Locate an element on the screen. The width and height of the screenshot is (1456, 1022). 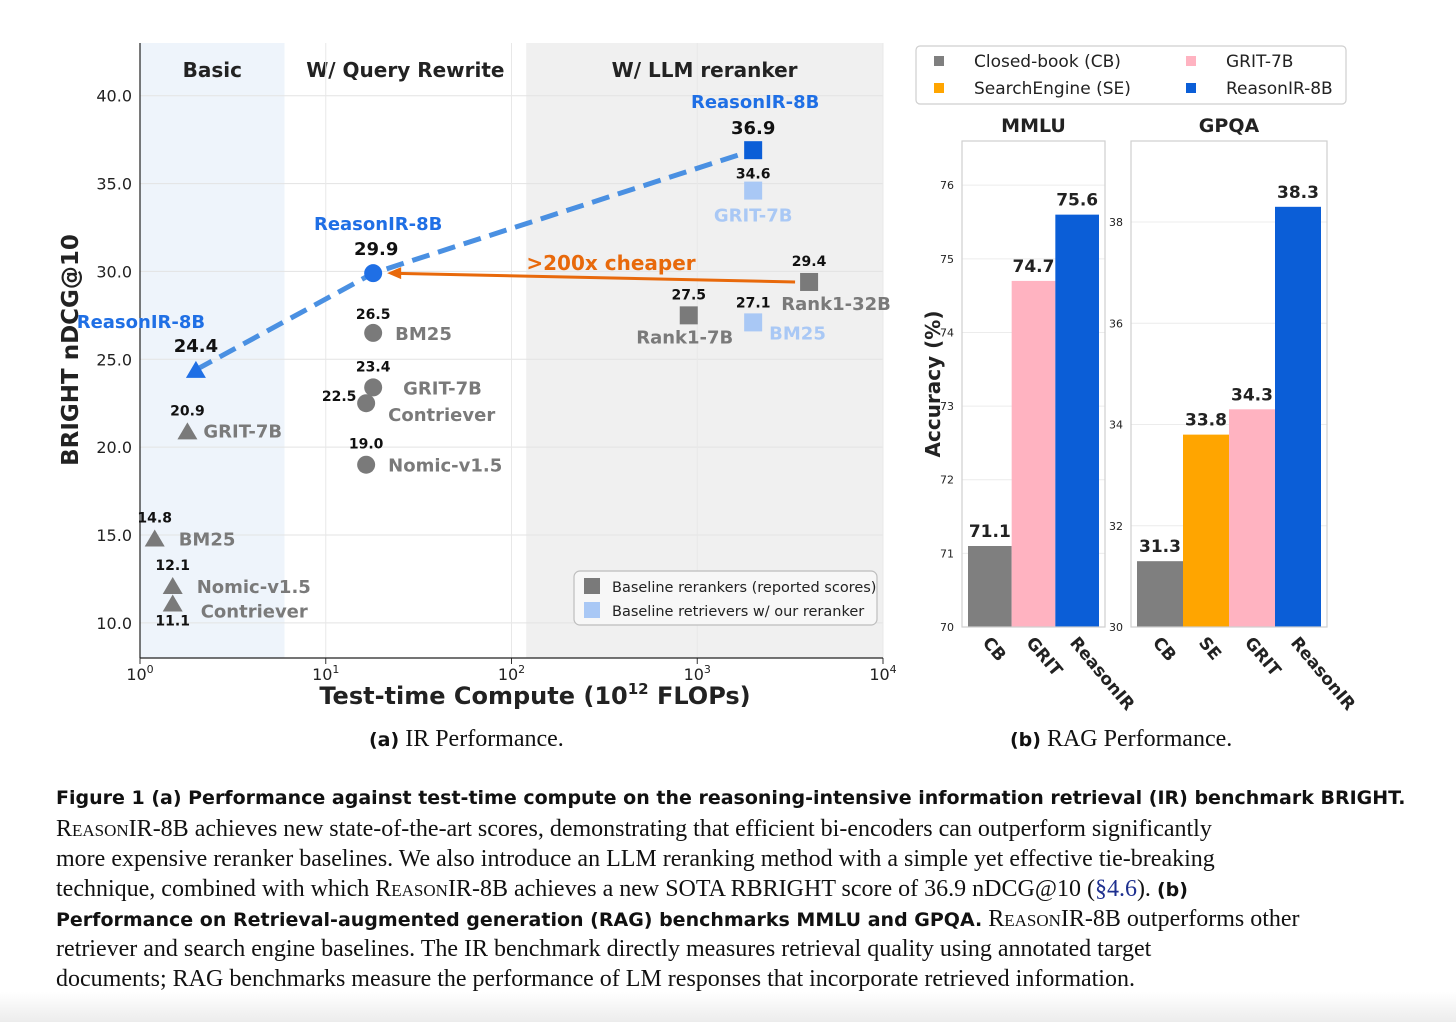
bar-value-label: 31.3 is located at coordinates (1160, 547).